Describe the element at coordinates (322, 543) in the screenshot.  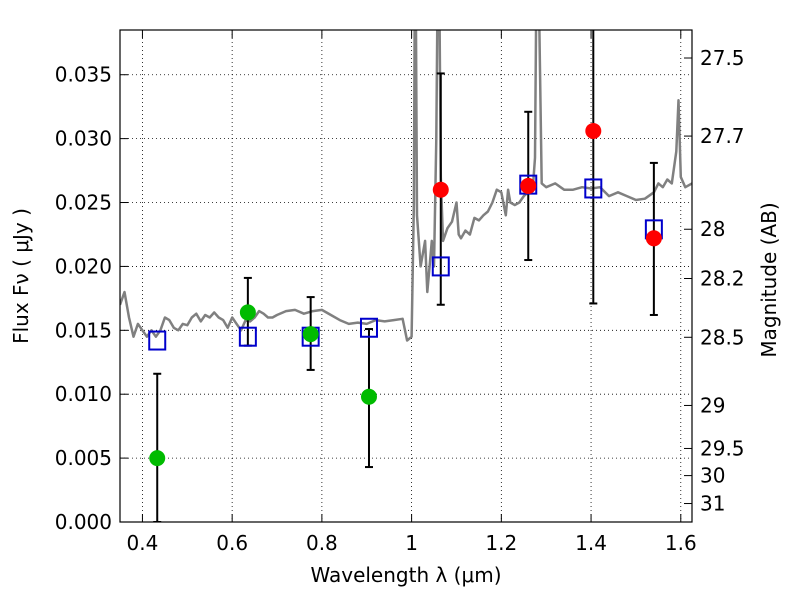
I see `x-tick-label: 0.8` at that location.